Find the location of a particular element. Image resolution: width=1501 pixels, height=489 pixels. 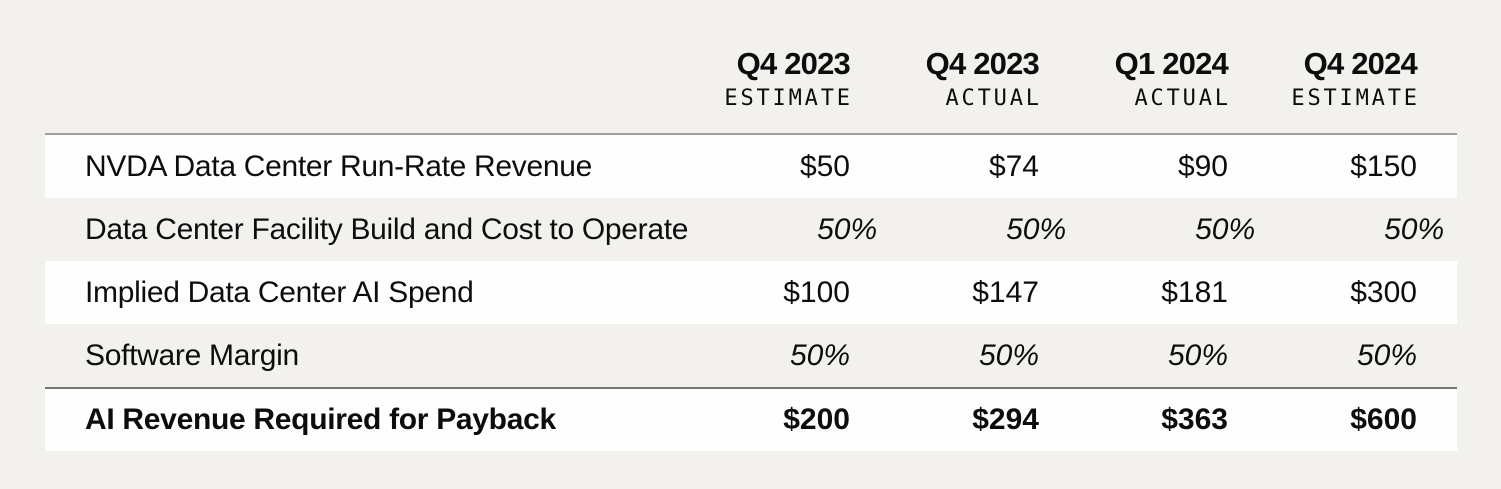

column-header: Q4 2023 ACTUAL is located at coordinates (946, 78).